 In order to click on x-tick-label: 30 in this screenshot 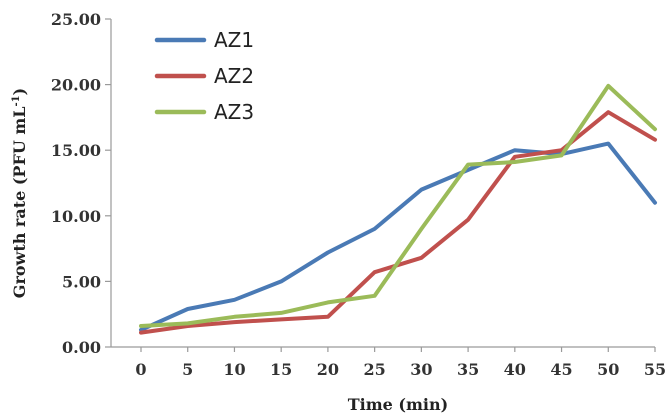, I will do `click(421, 369)`.